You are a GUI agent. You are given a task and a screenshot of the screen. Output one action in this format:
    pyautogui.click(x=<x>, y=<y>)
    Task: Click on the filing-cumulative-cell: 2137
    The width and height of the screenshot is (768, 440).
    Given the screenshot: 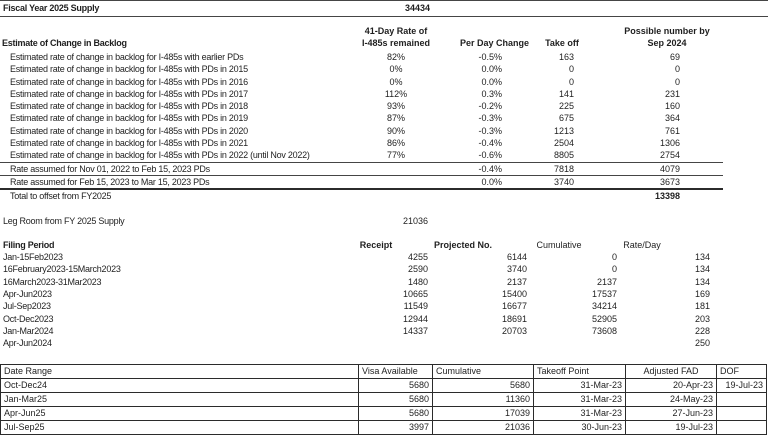 What is the action you would take?
    pyautogui.click(x=606, y=281)
    